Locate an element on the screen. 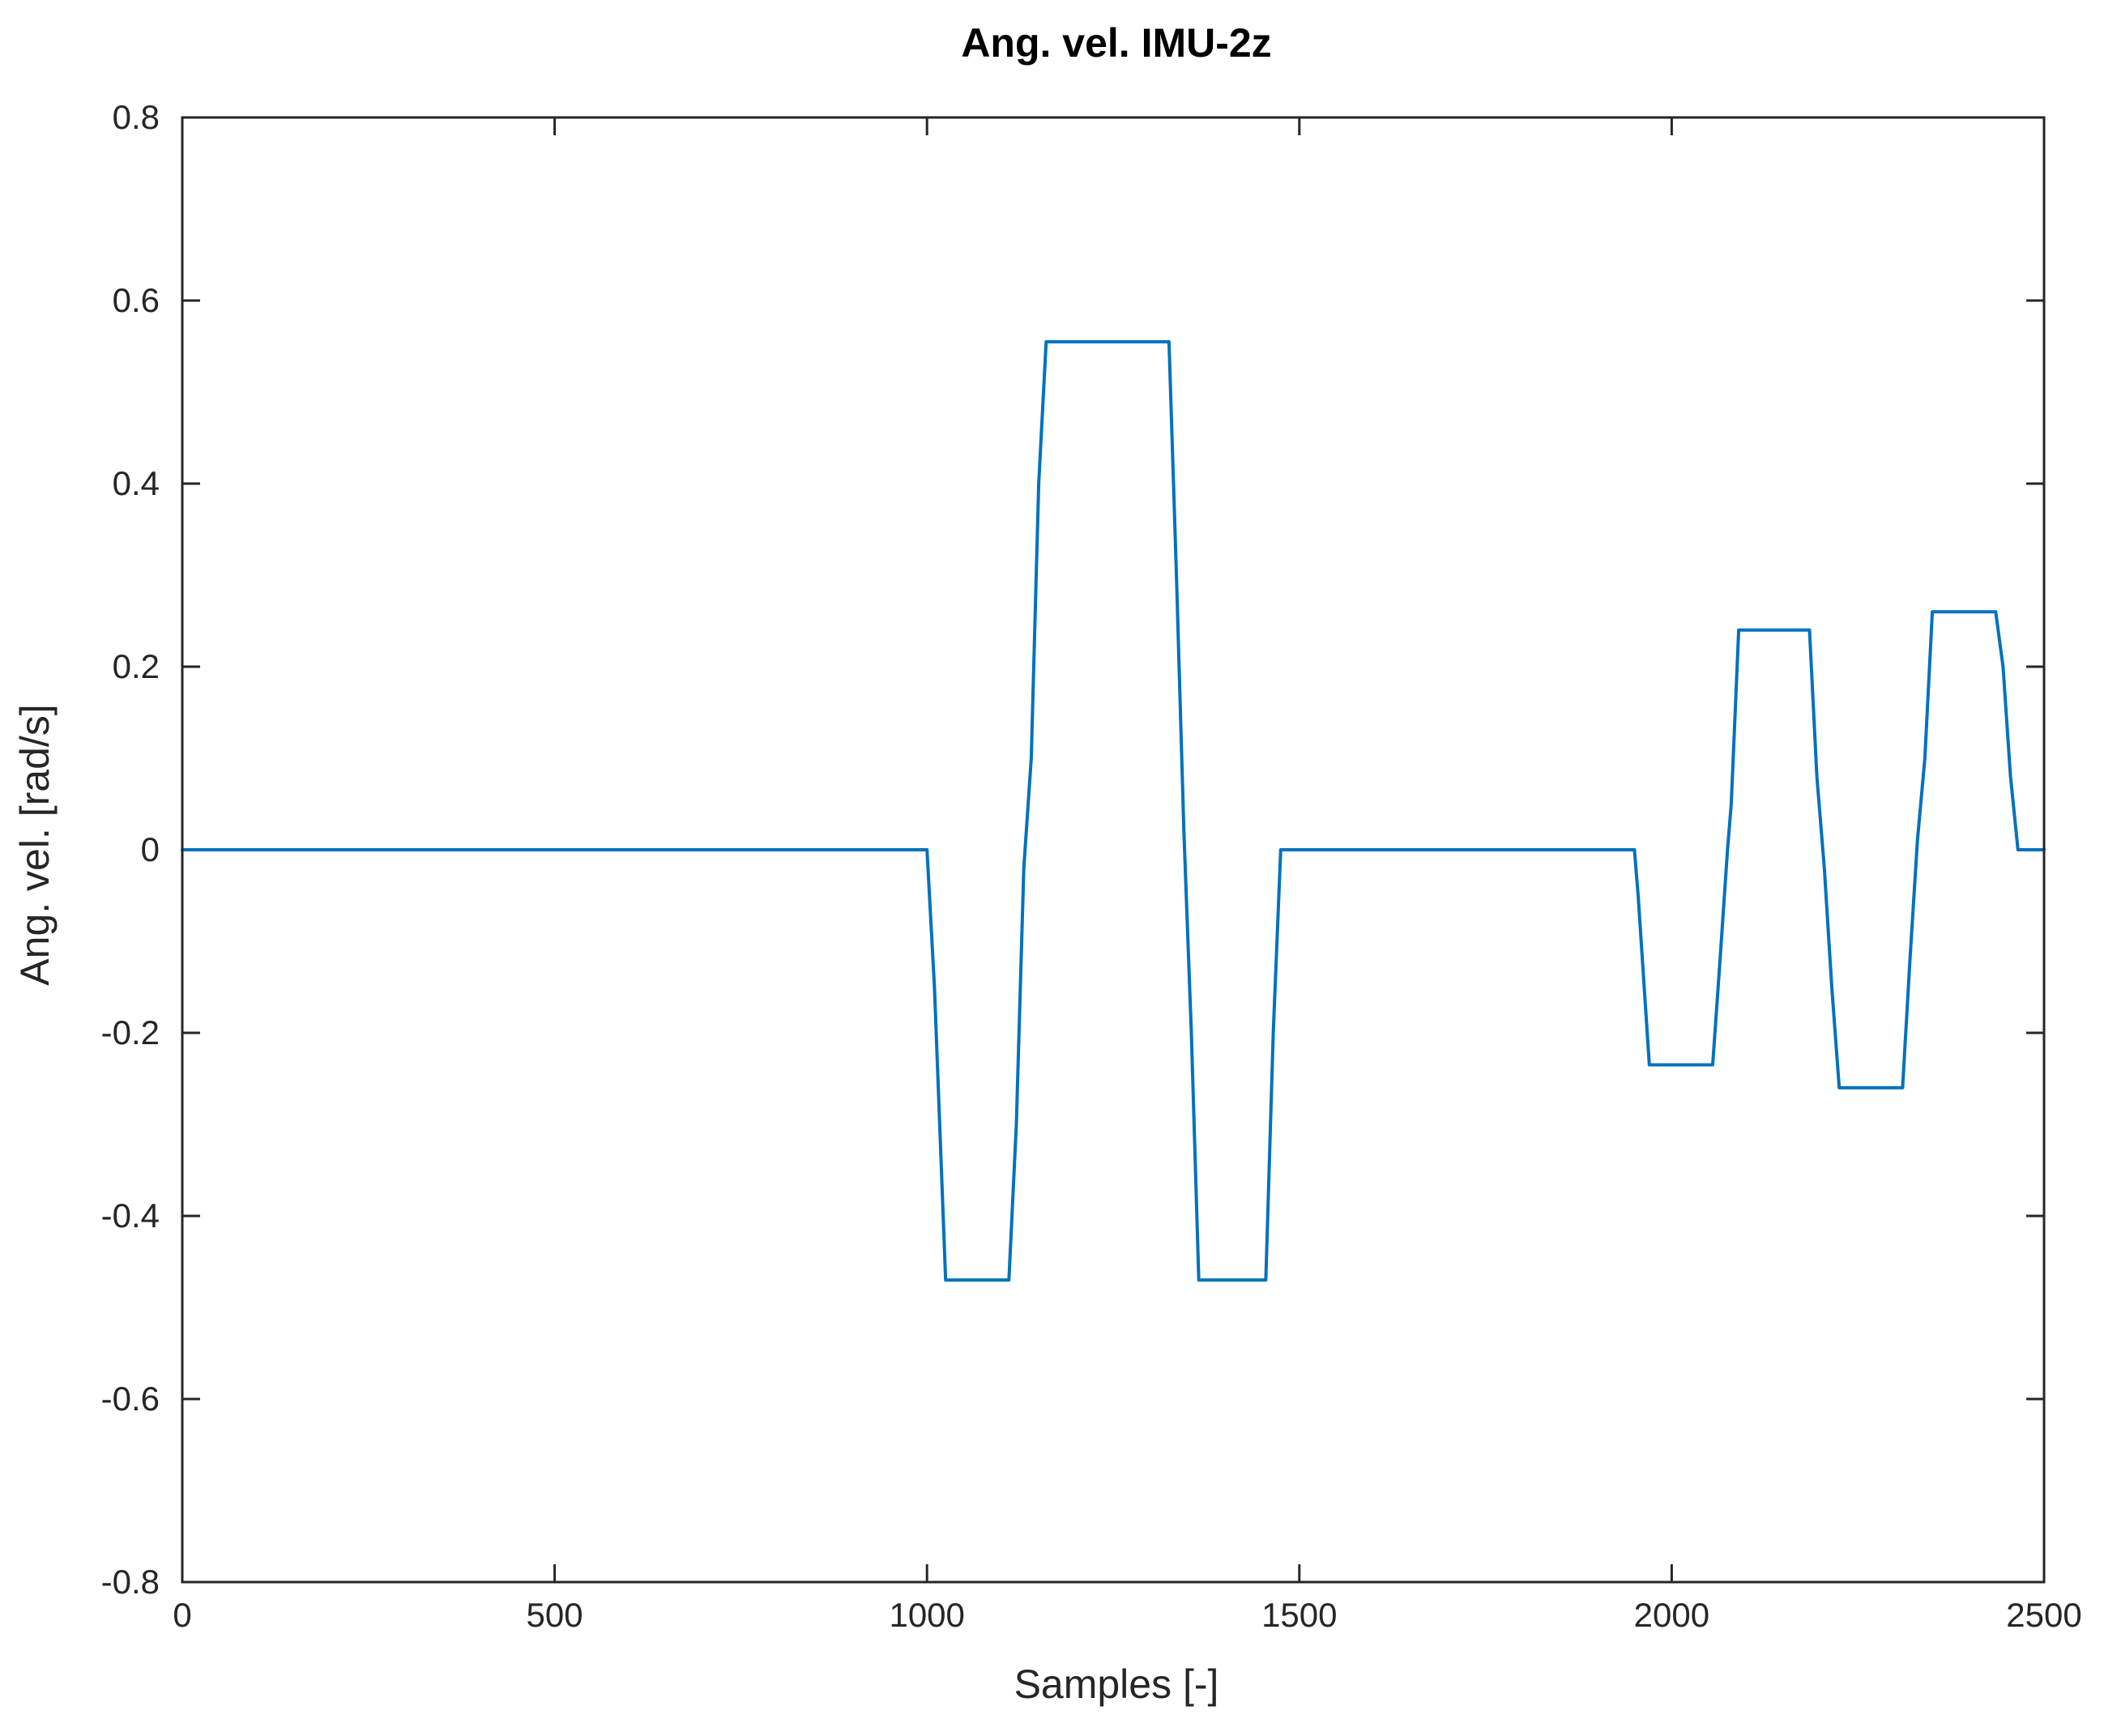 This screenshot has height=1736, width=2104. chart-title: Ang. vel. IMU-2z is located at coordinates (1116, 43).